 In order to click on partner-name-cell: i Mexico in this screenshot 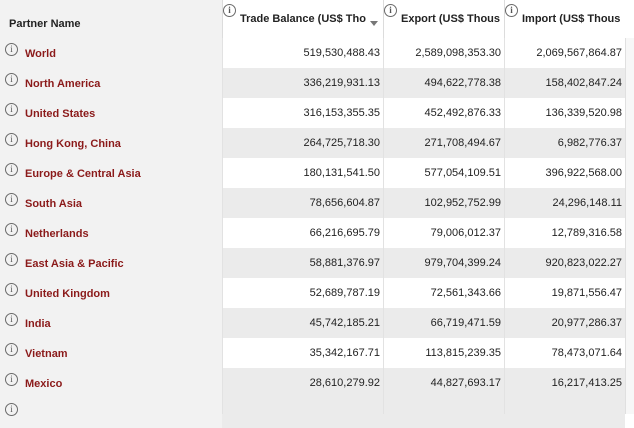, I will do `click(111, 383)`.